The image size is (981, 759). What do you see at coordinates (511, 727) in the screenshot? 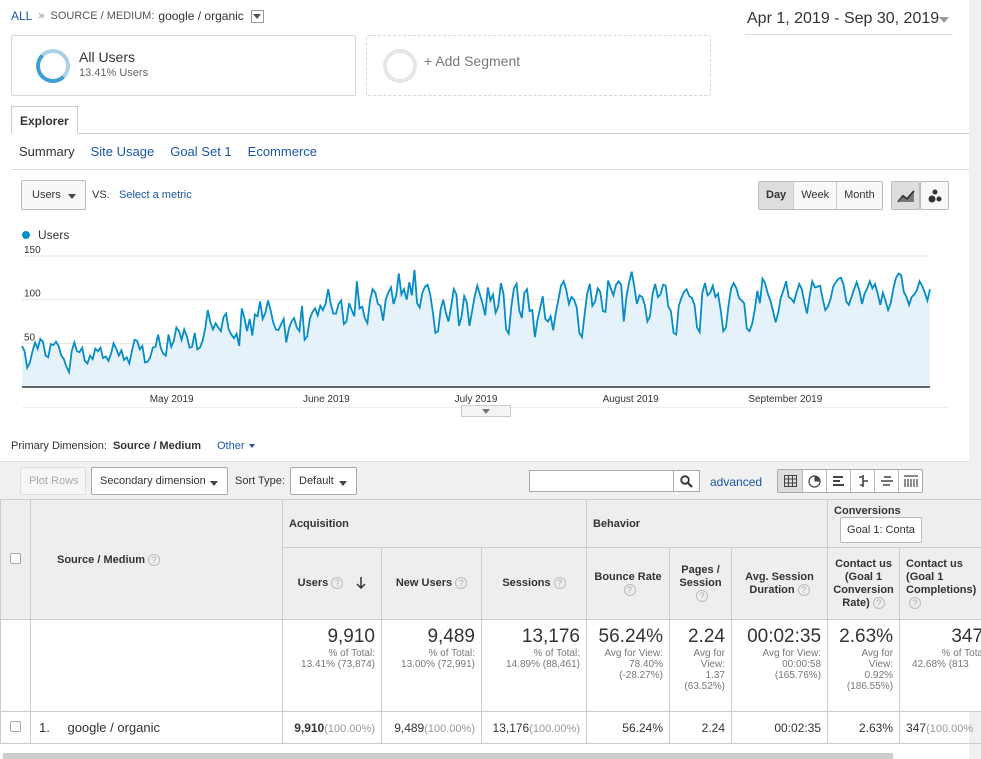
I see `row-sessions-value: 13,176` at bounding box center [511, 727].